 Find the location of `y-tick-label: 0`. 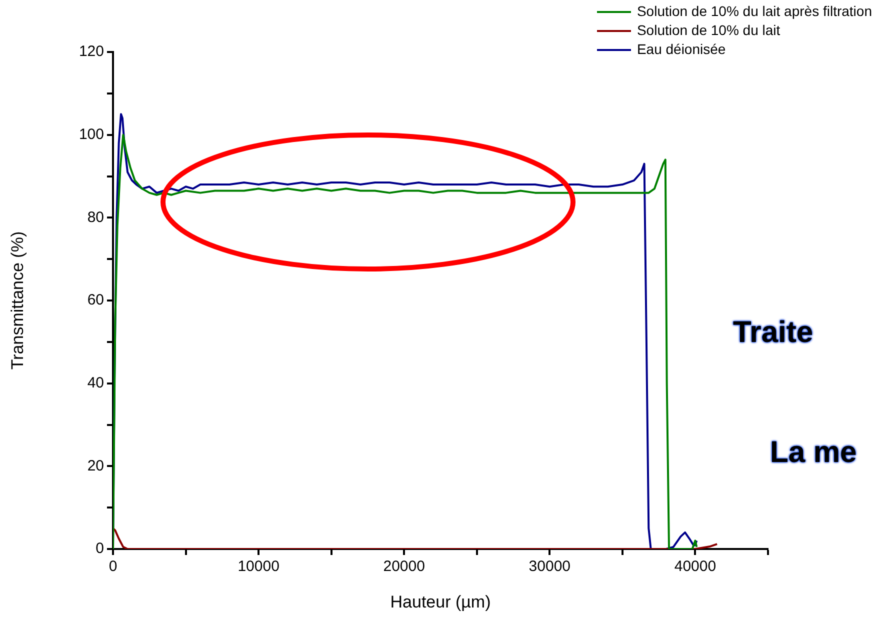

y-tick-label: 0 is located at coordinates (100, 549).